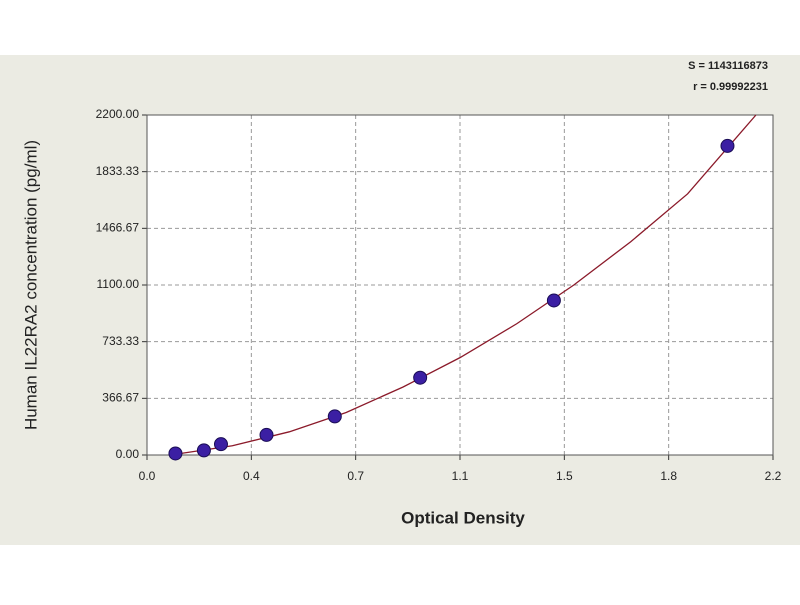  I want to click on x-tick-label: 0.4, so click(251, 476).